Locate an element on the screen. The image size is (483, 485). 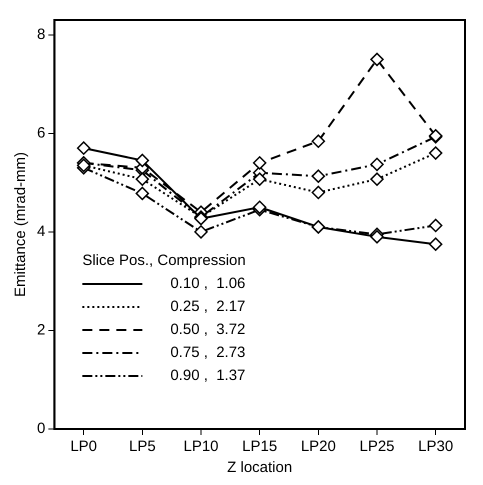
legend-label: 0.10 , 1.06 is located at coordinates (208, 283).